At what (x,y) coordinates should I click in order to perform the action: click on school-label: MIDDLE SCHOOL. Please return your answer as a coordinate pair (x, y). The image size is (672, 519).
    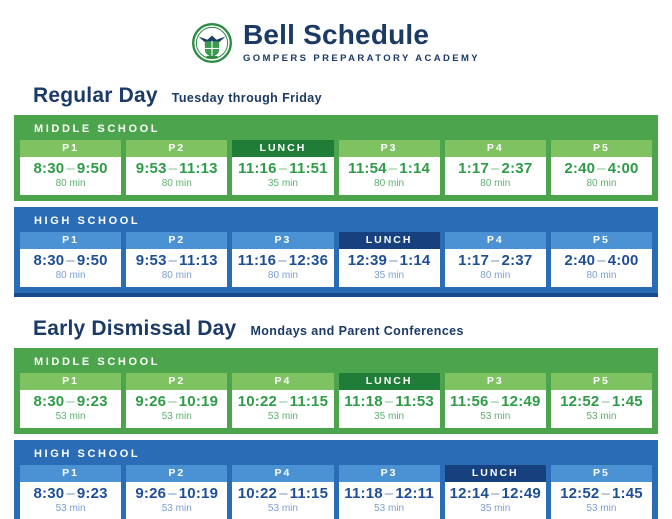
    Looking at the image, I should click on (97, 129).